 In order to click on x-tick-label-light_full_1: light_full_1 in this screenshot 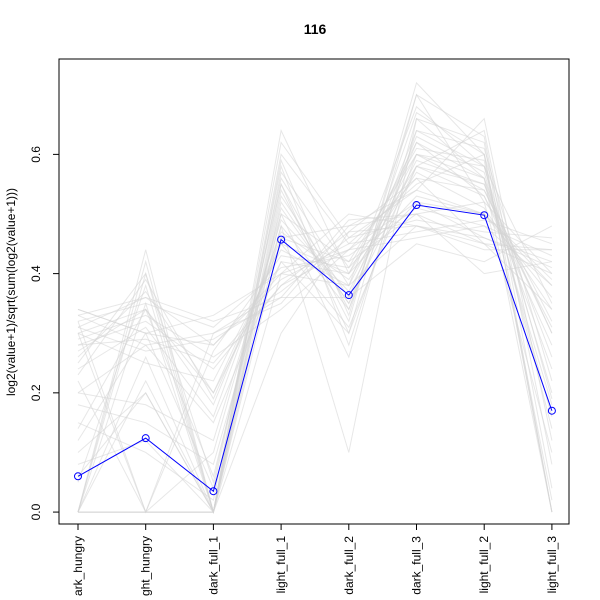, I will do `click(281, 565)`.